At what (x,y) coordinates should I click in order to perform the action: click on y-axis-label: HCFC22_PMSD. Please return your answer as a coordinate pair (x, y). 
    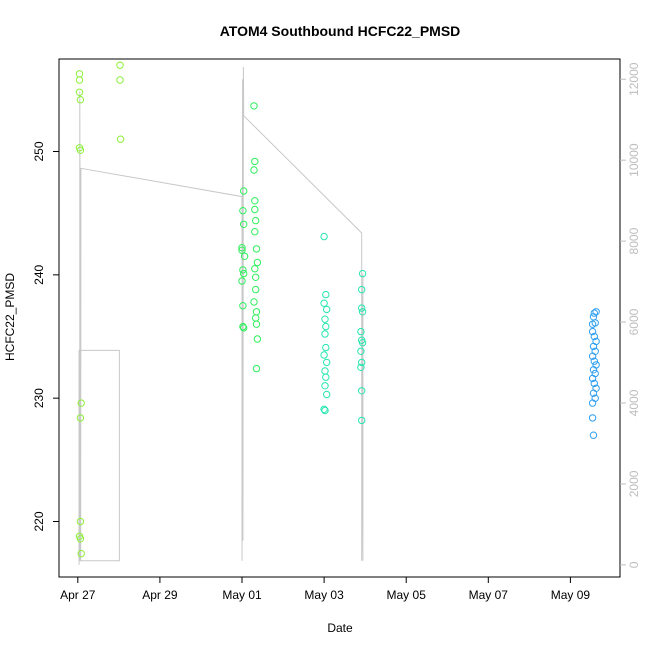
    Looking at the image, I should click on (10, 317).